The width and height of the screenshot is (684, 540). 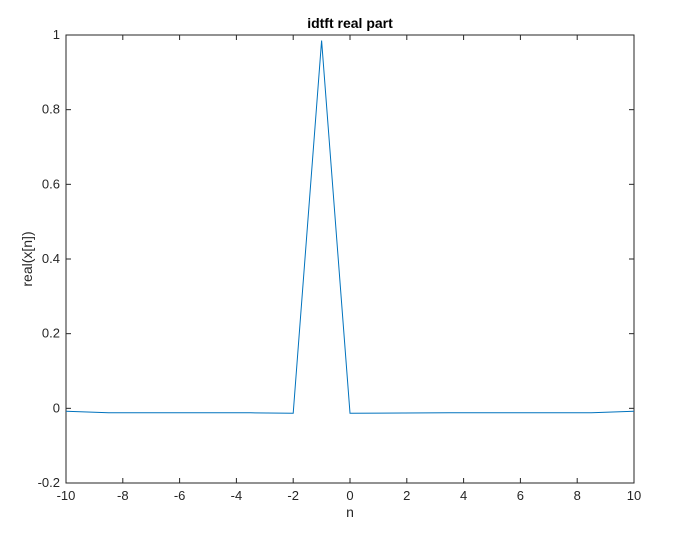 I want to click on y-tick-label: 1, so click(x=56, y=34).